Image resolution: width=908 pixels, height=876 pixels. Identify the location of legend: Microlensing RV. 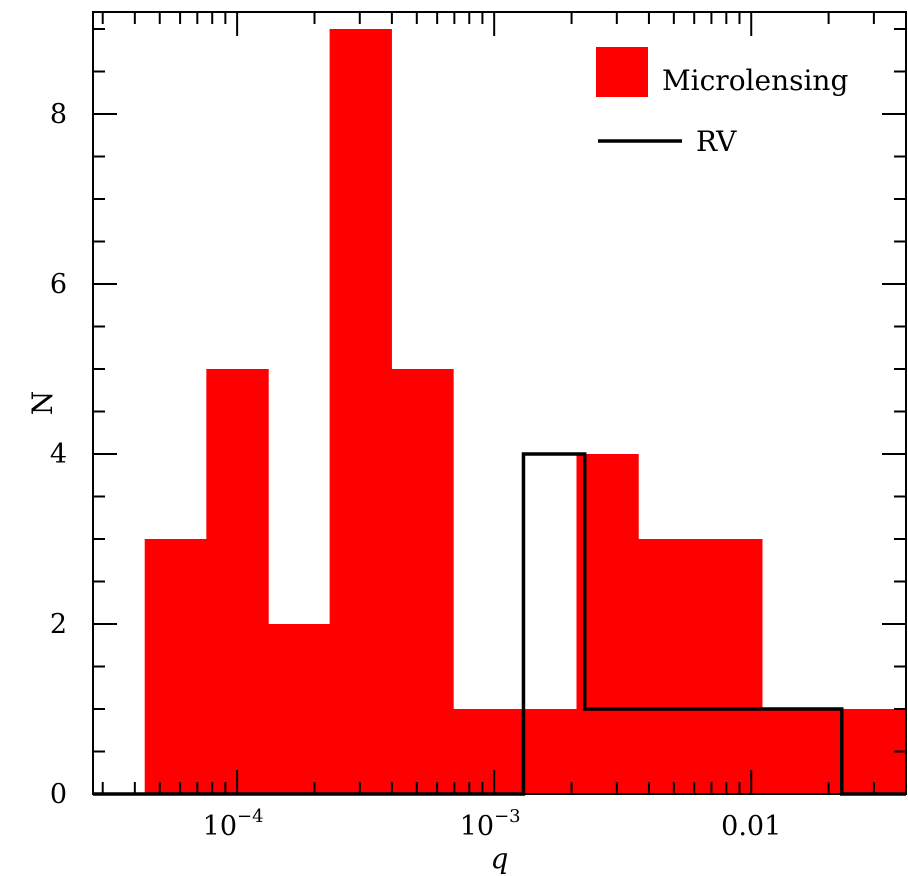
(722, 102).